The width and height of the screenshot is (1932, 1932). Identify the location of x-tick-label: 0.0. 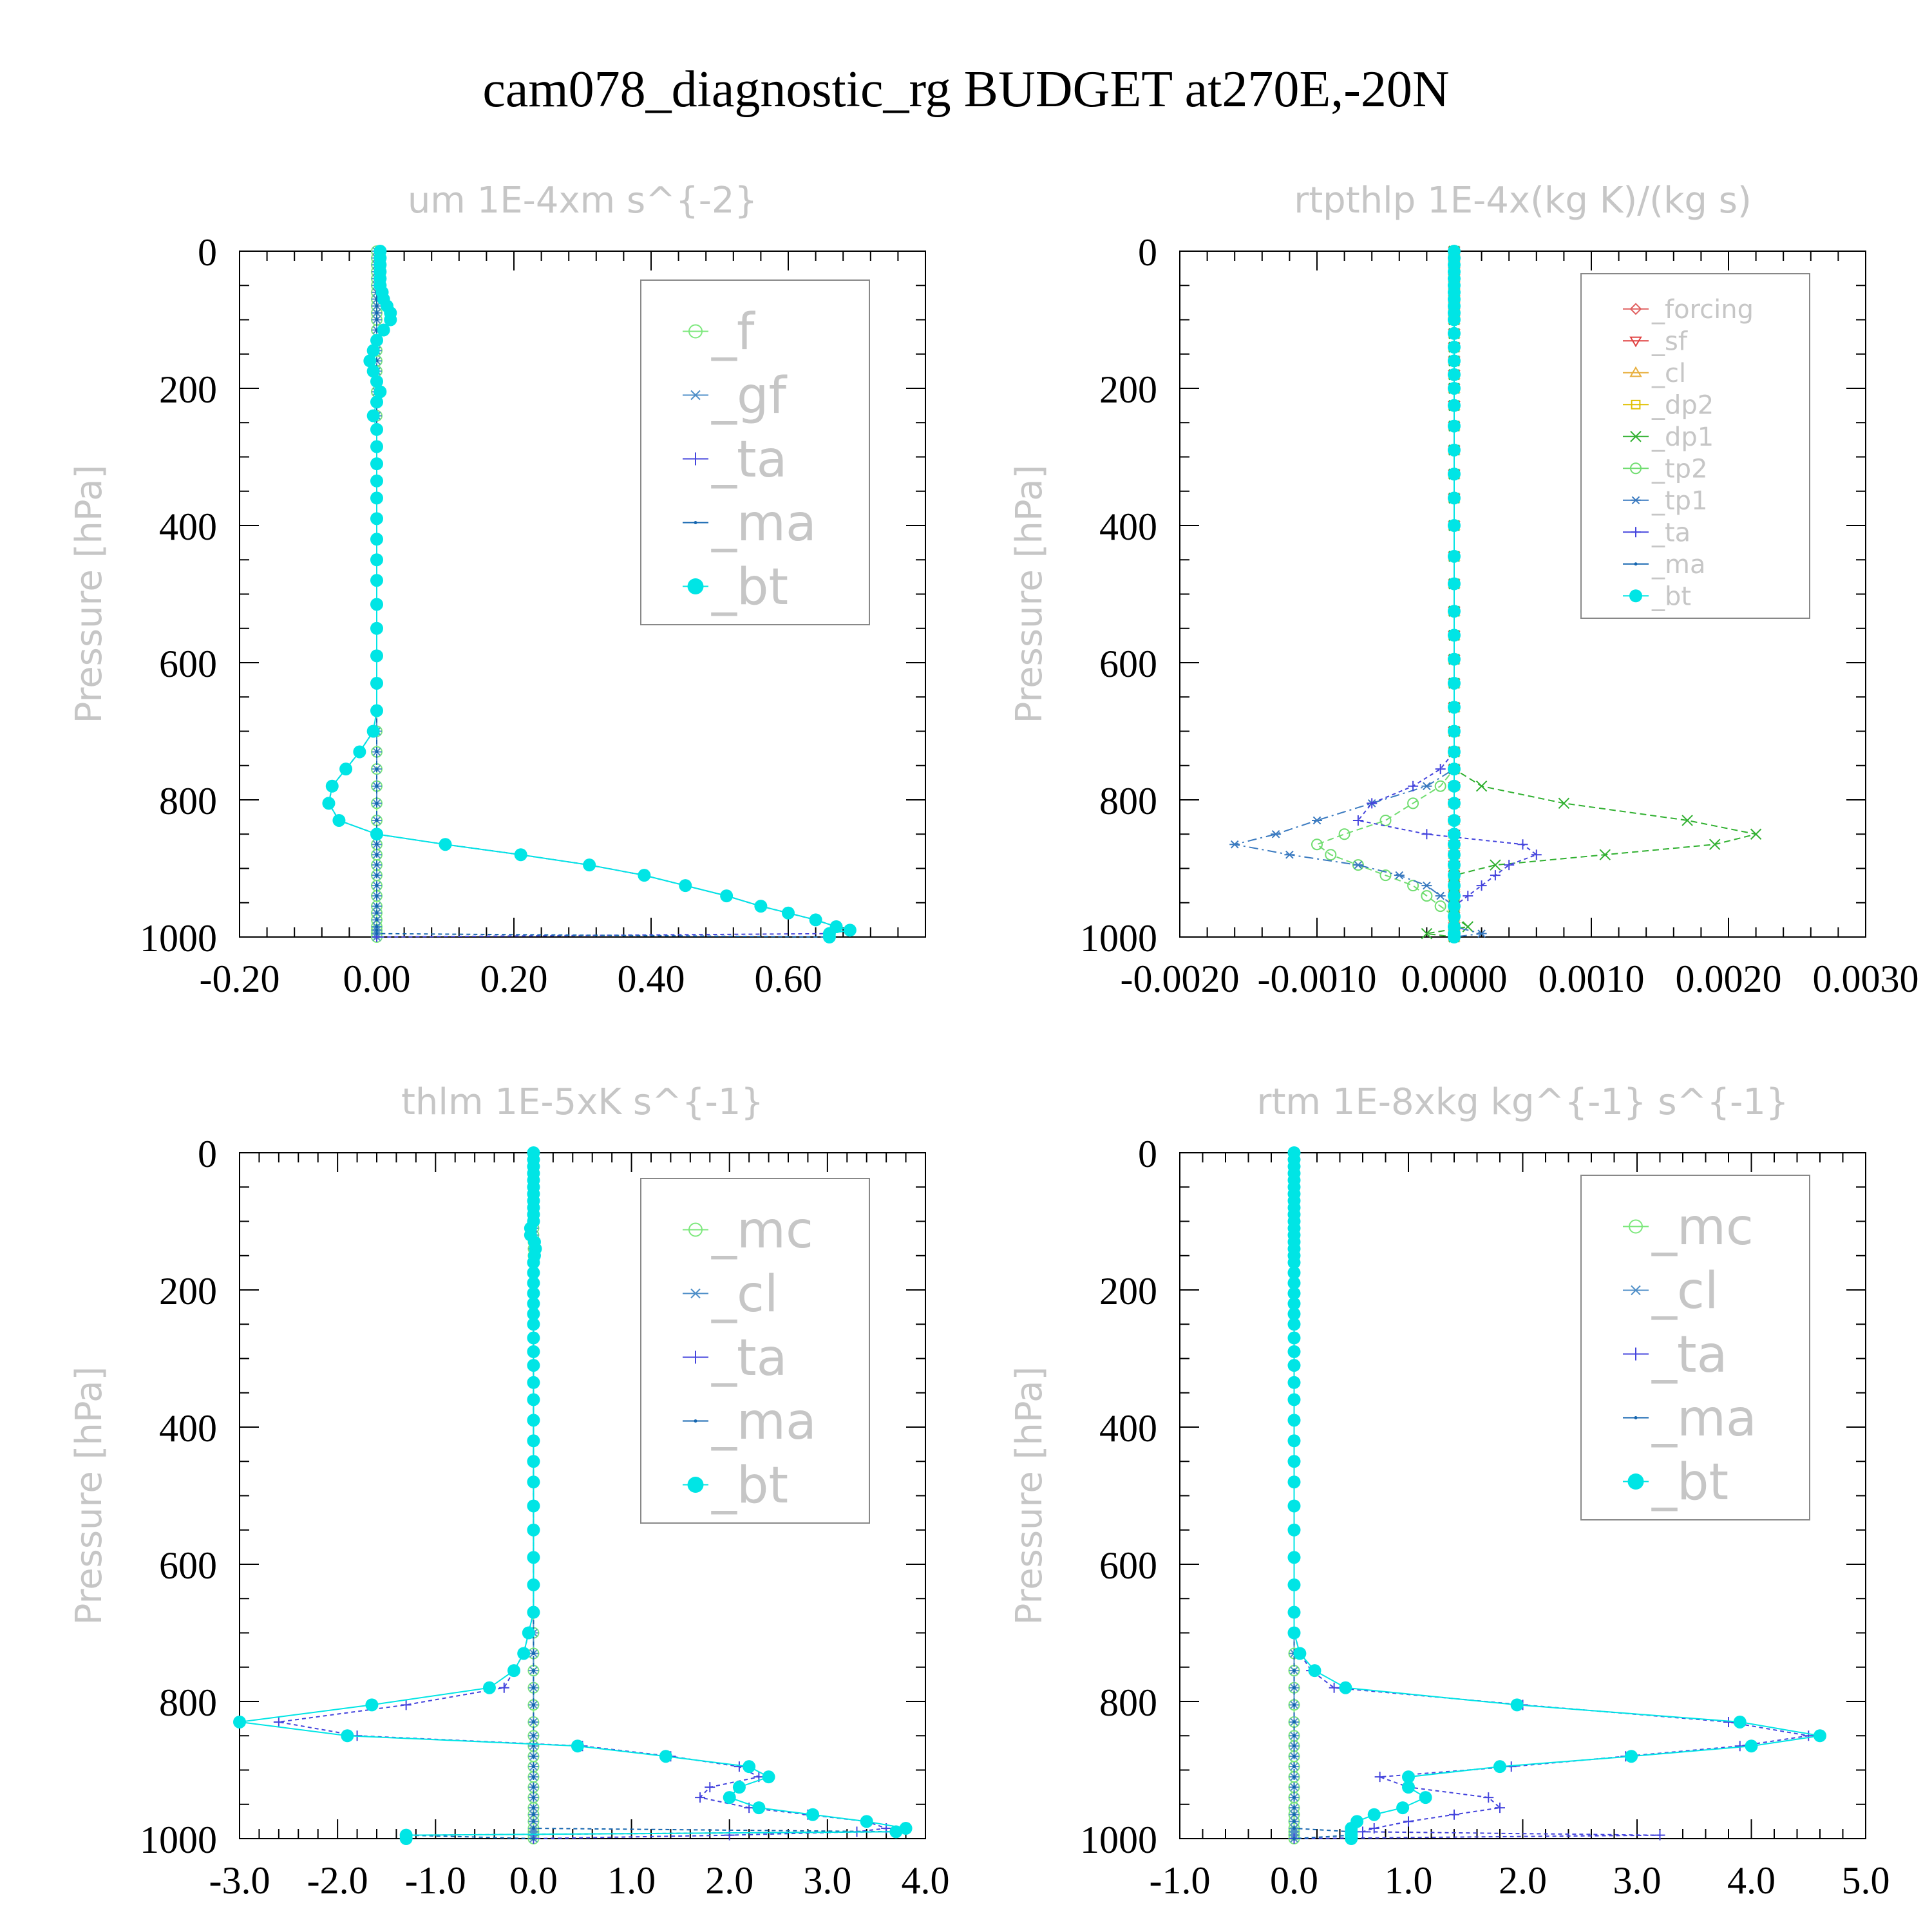
(533, 1880).